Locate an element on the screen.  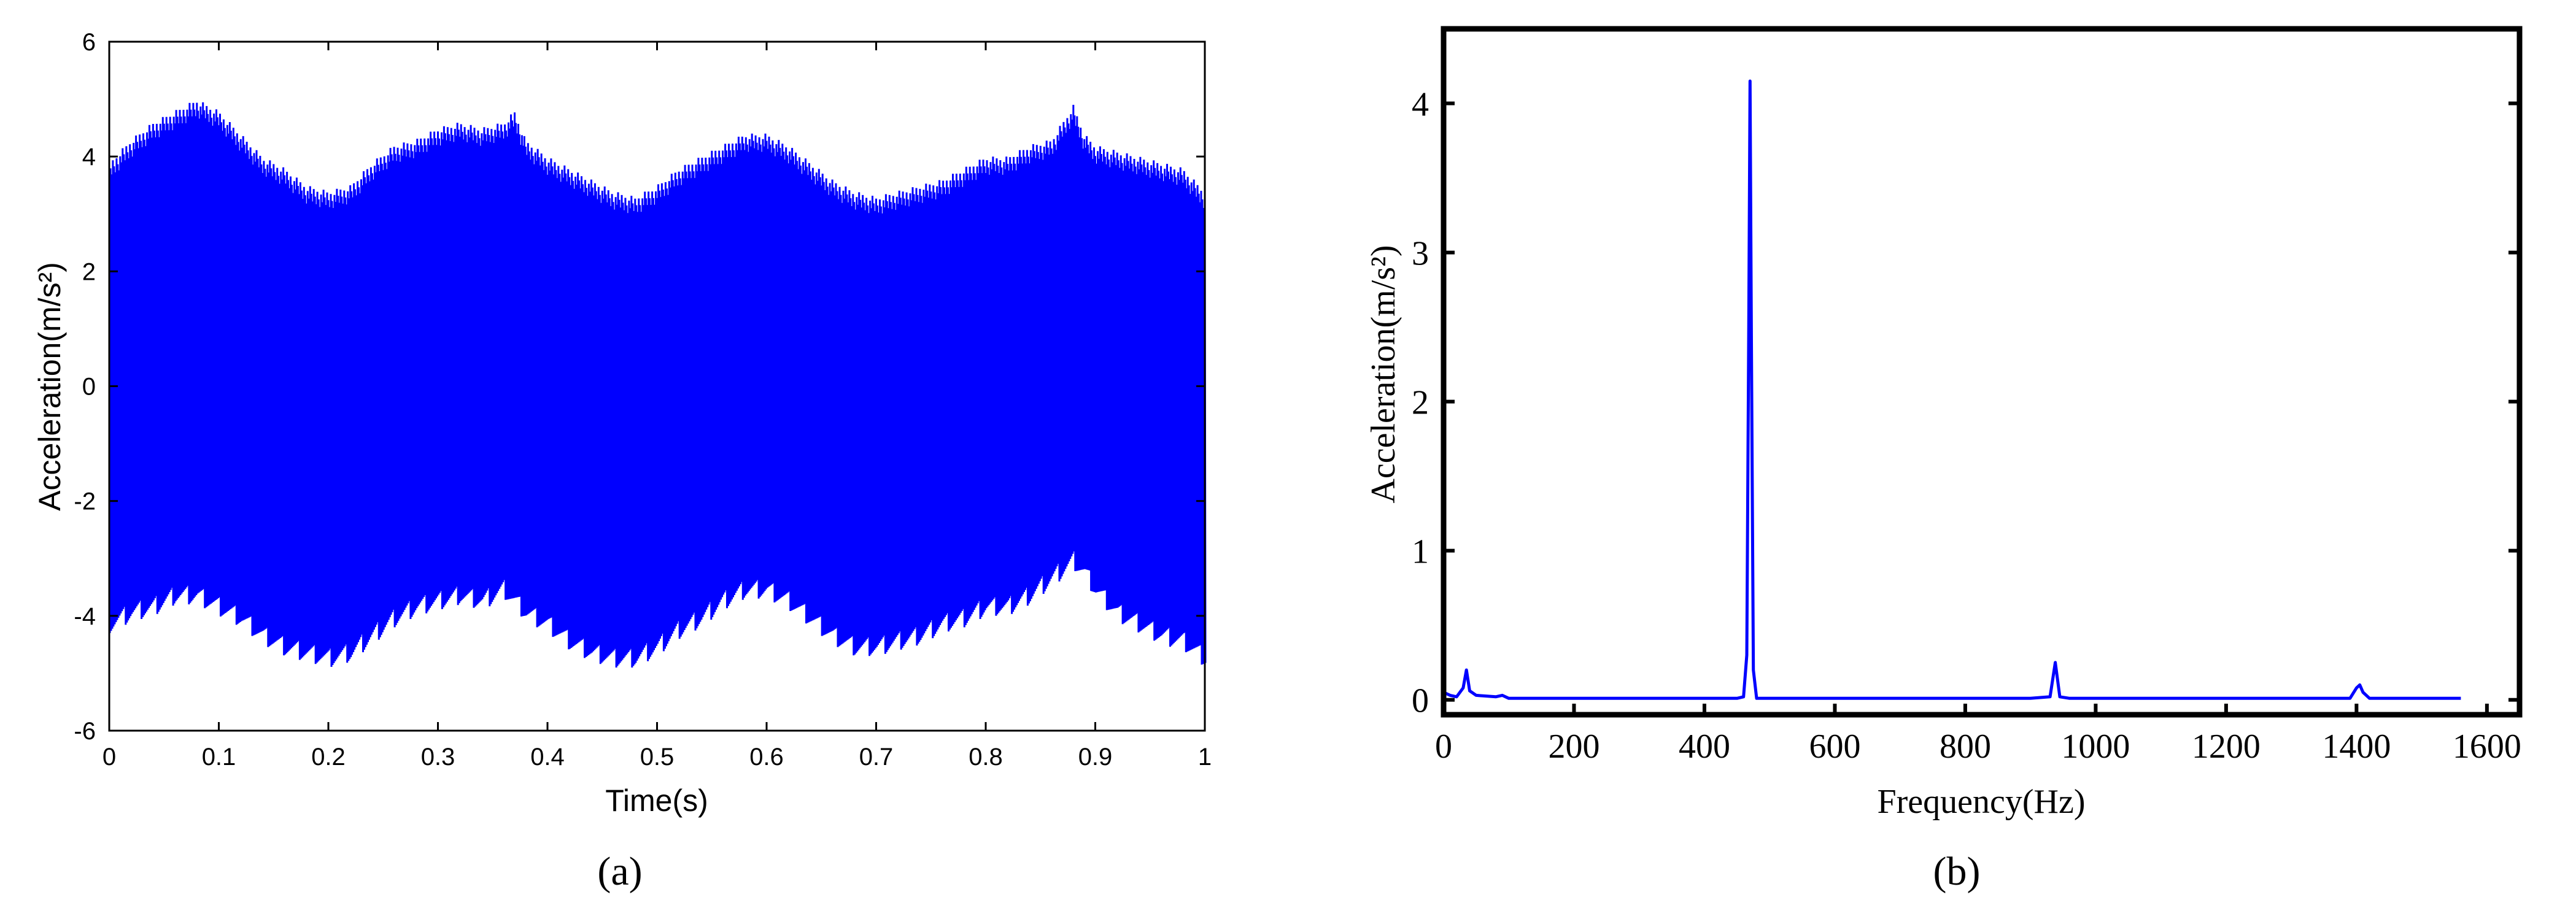
panel-a-y-tick-label: -6 is located at coordinates (85, 732).